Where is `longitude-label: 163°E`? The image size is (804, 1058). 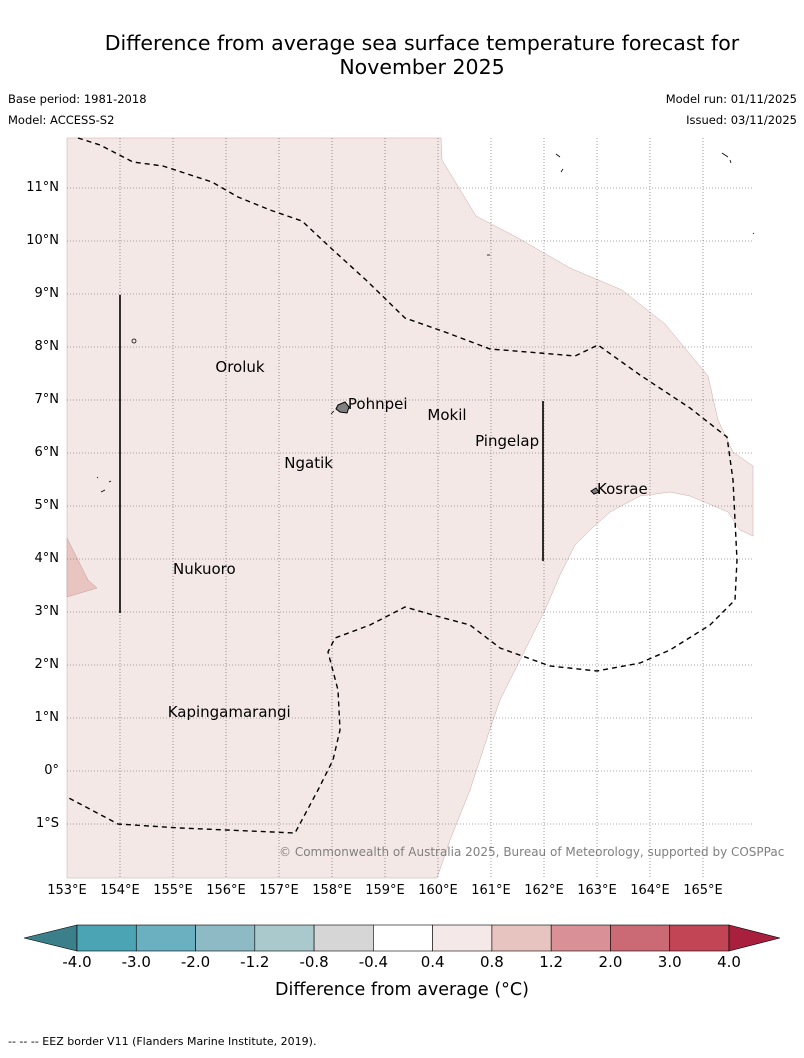
longitude-label: 163°E is located at coordinates (597, 890).